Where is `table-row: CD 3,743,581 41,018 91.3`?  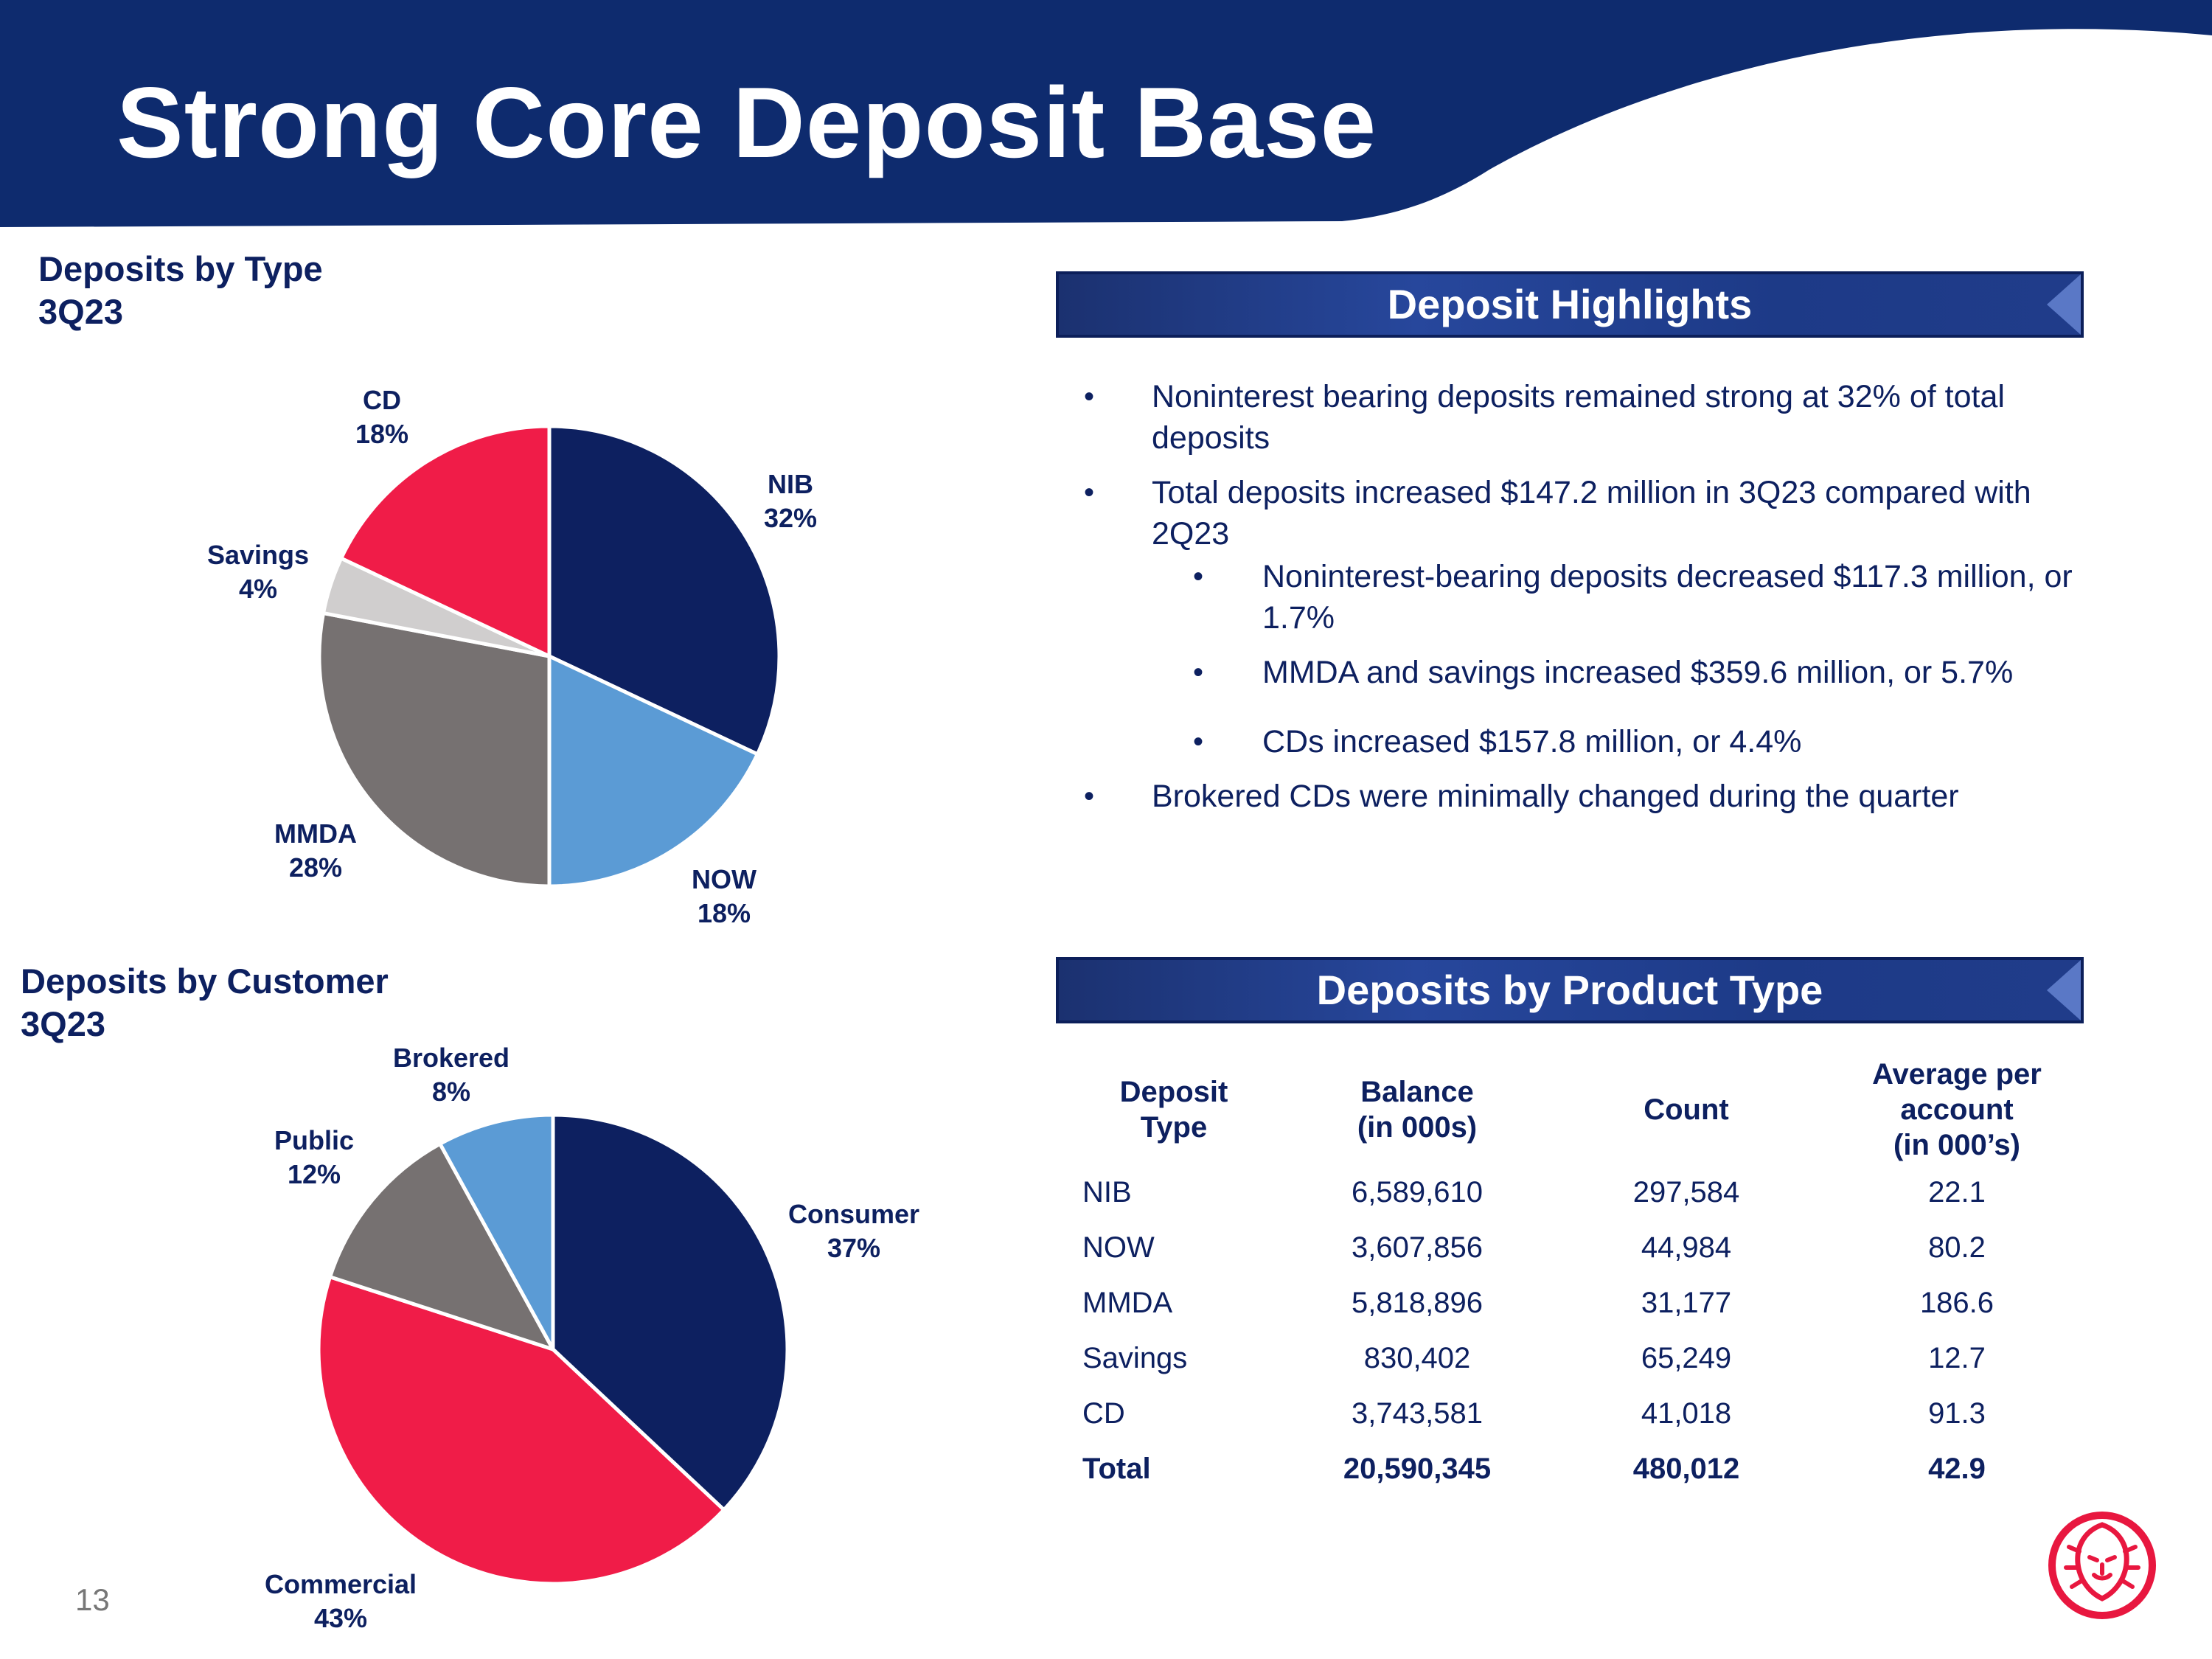 table-row: CD 3,743,581 41,018 91.3 is located at coordinates (1534, 1413).